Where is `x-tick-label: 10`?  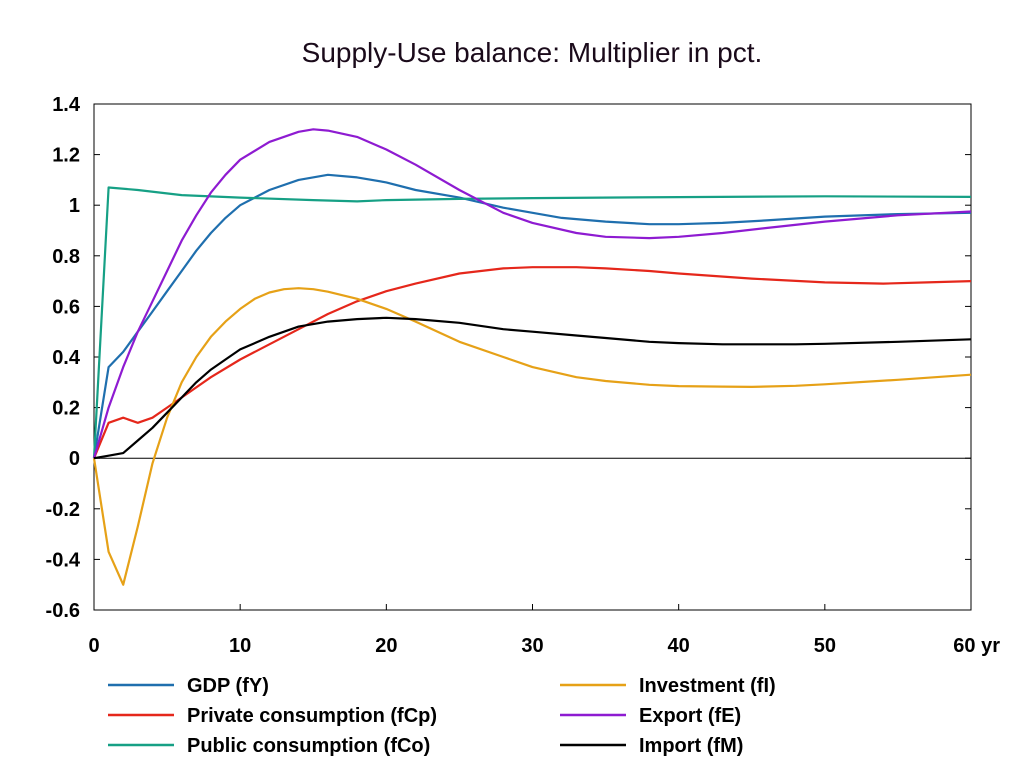 x-tick-label: 10 is located at coordinates (240, 646).